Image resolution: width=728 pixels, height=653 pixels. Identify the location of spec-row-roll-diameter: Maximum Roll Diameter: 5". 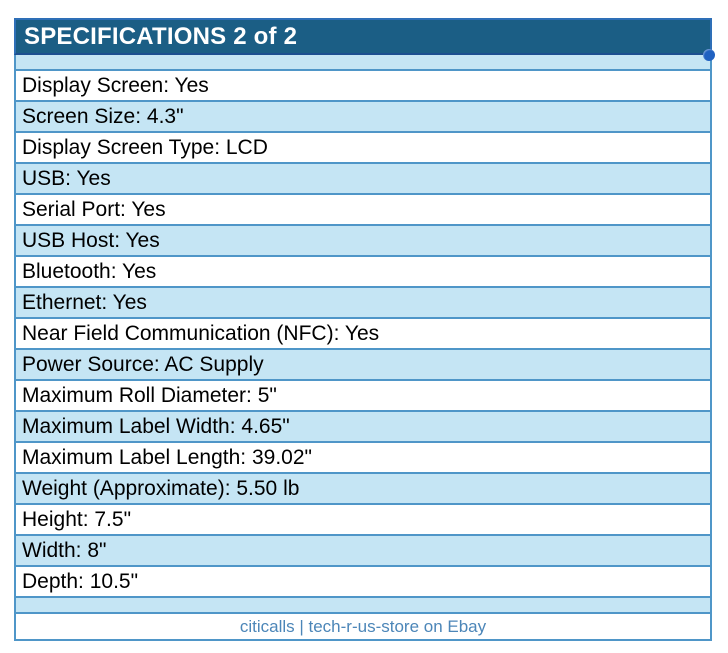
(363, 396).